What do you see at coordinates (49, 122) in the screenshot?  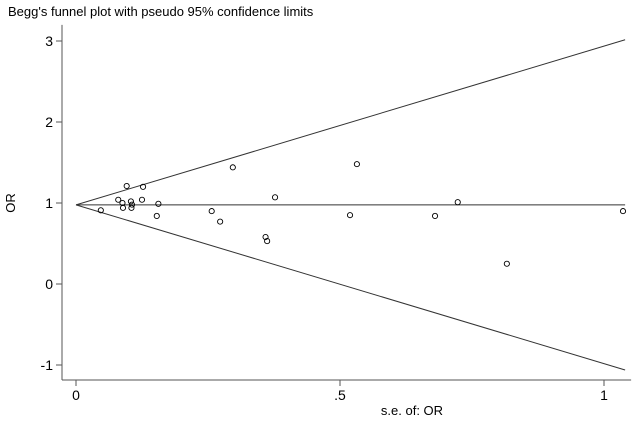 I see `y-tick-label: 2` at bounding box center [49, 122].